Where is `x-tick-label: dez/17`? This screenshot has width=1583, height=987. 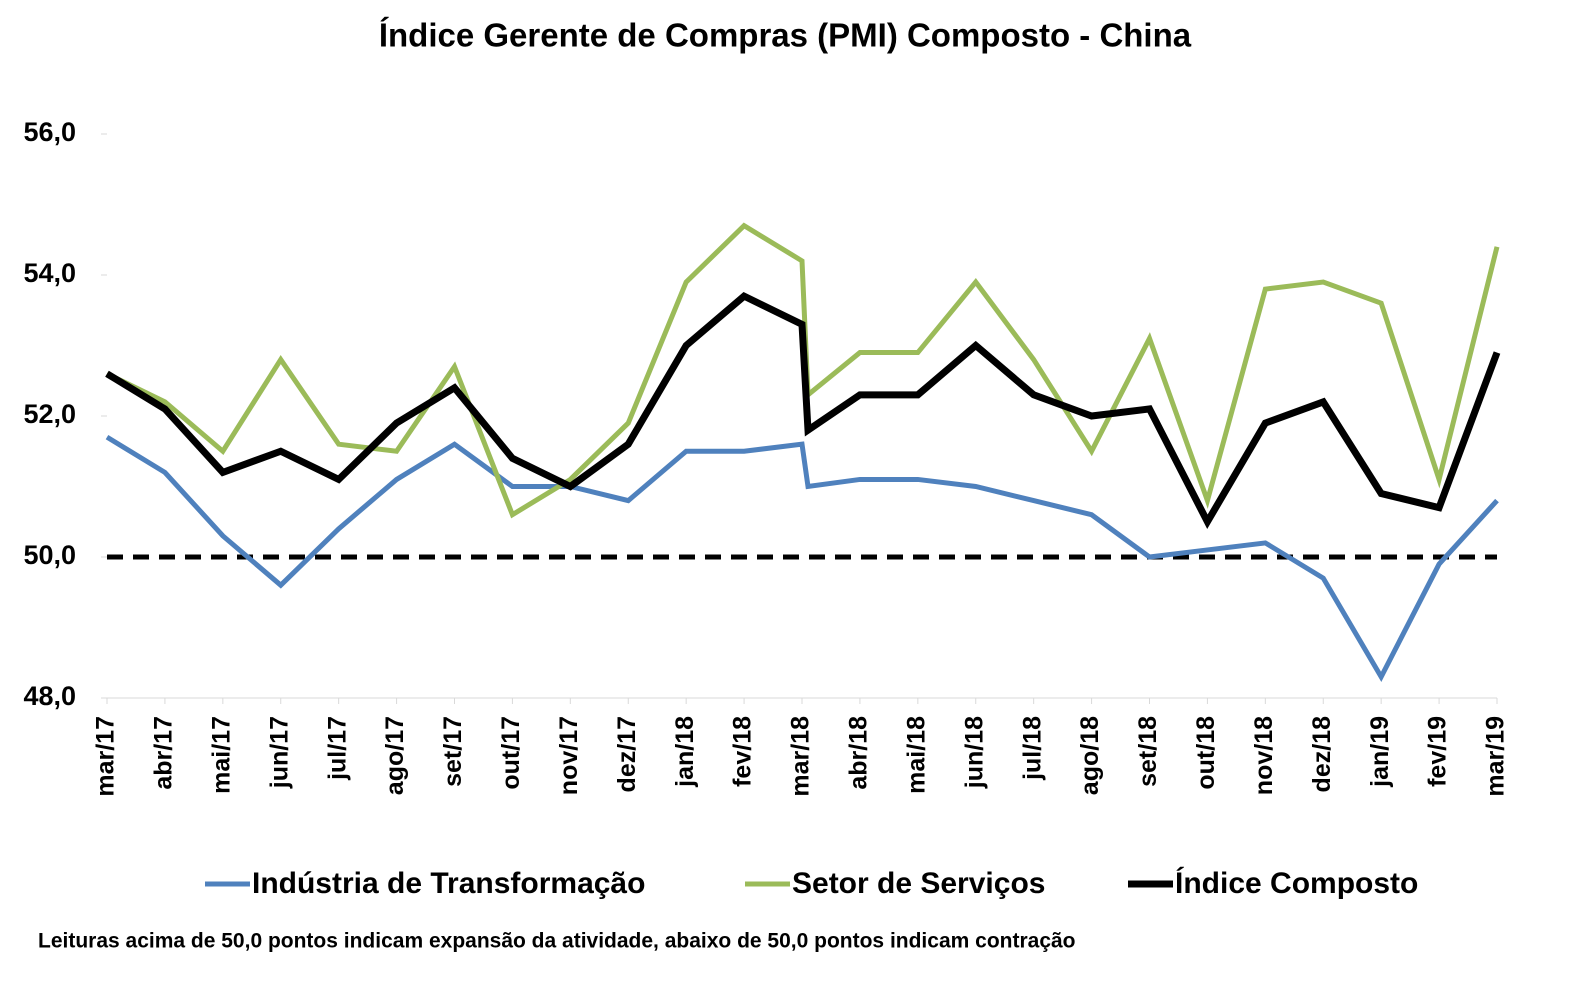
x-tick-label: dez/17 is located at coordinates (627, 754).